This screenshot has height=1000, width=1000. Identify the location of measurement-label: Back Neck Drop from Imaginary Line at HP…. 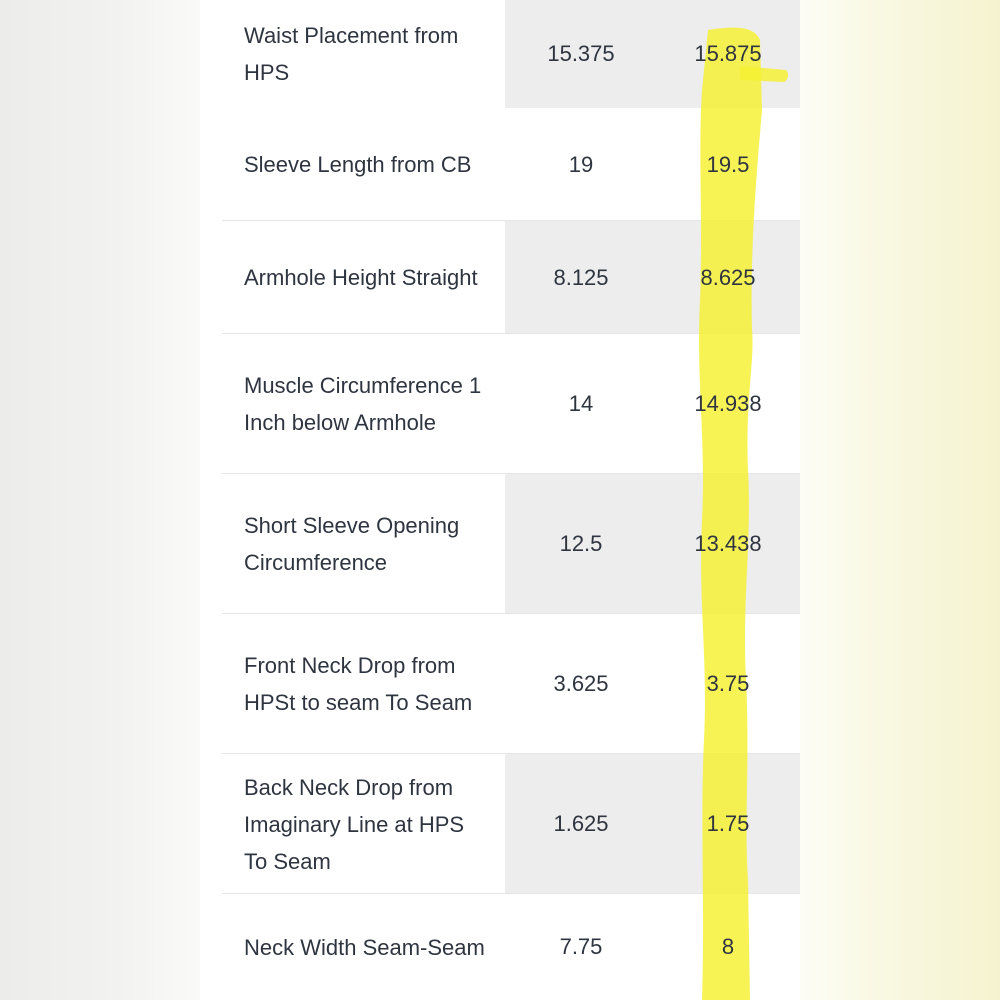
(354, 824).